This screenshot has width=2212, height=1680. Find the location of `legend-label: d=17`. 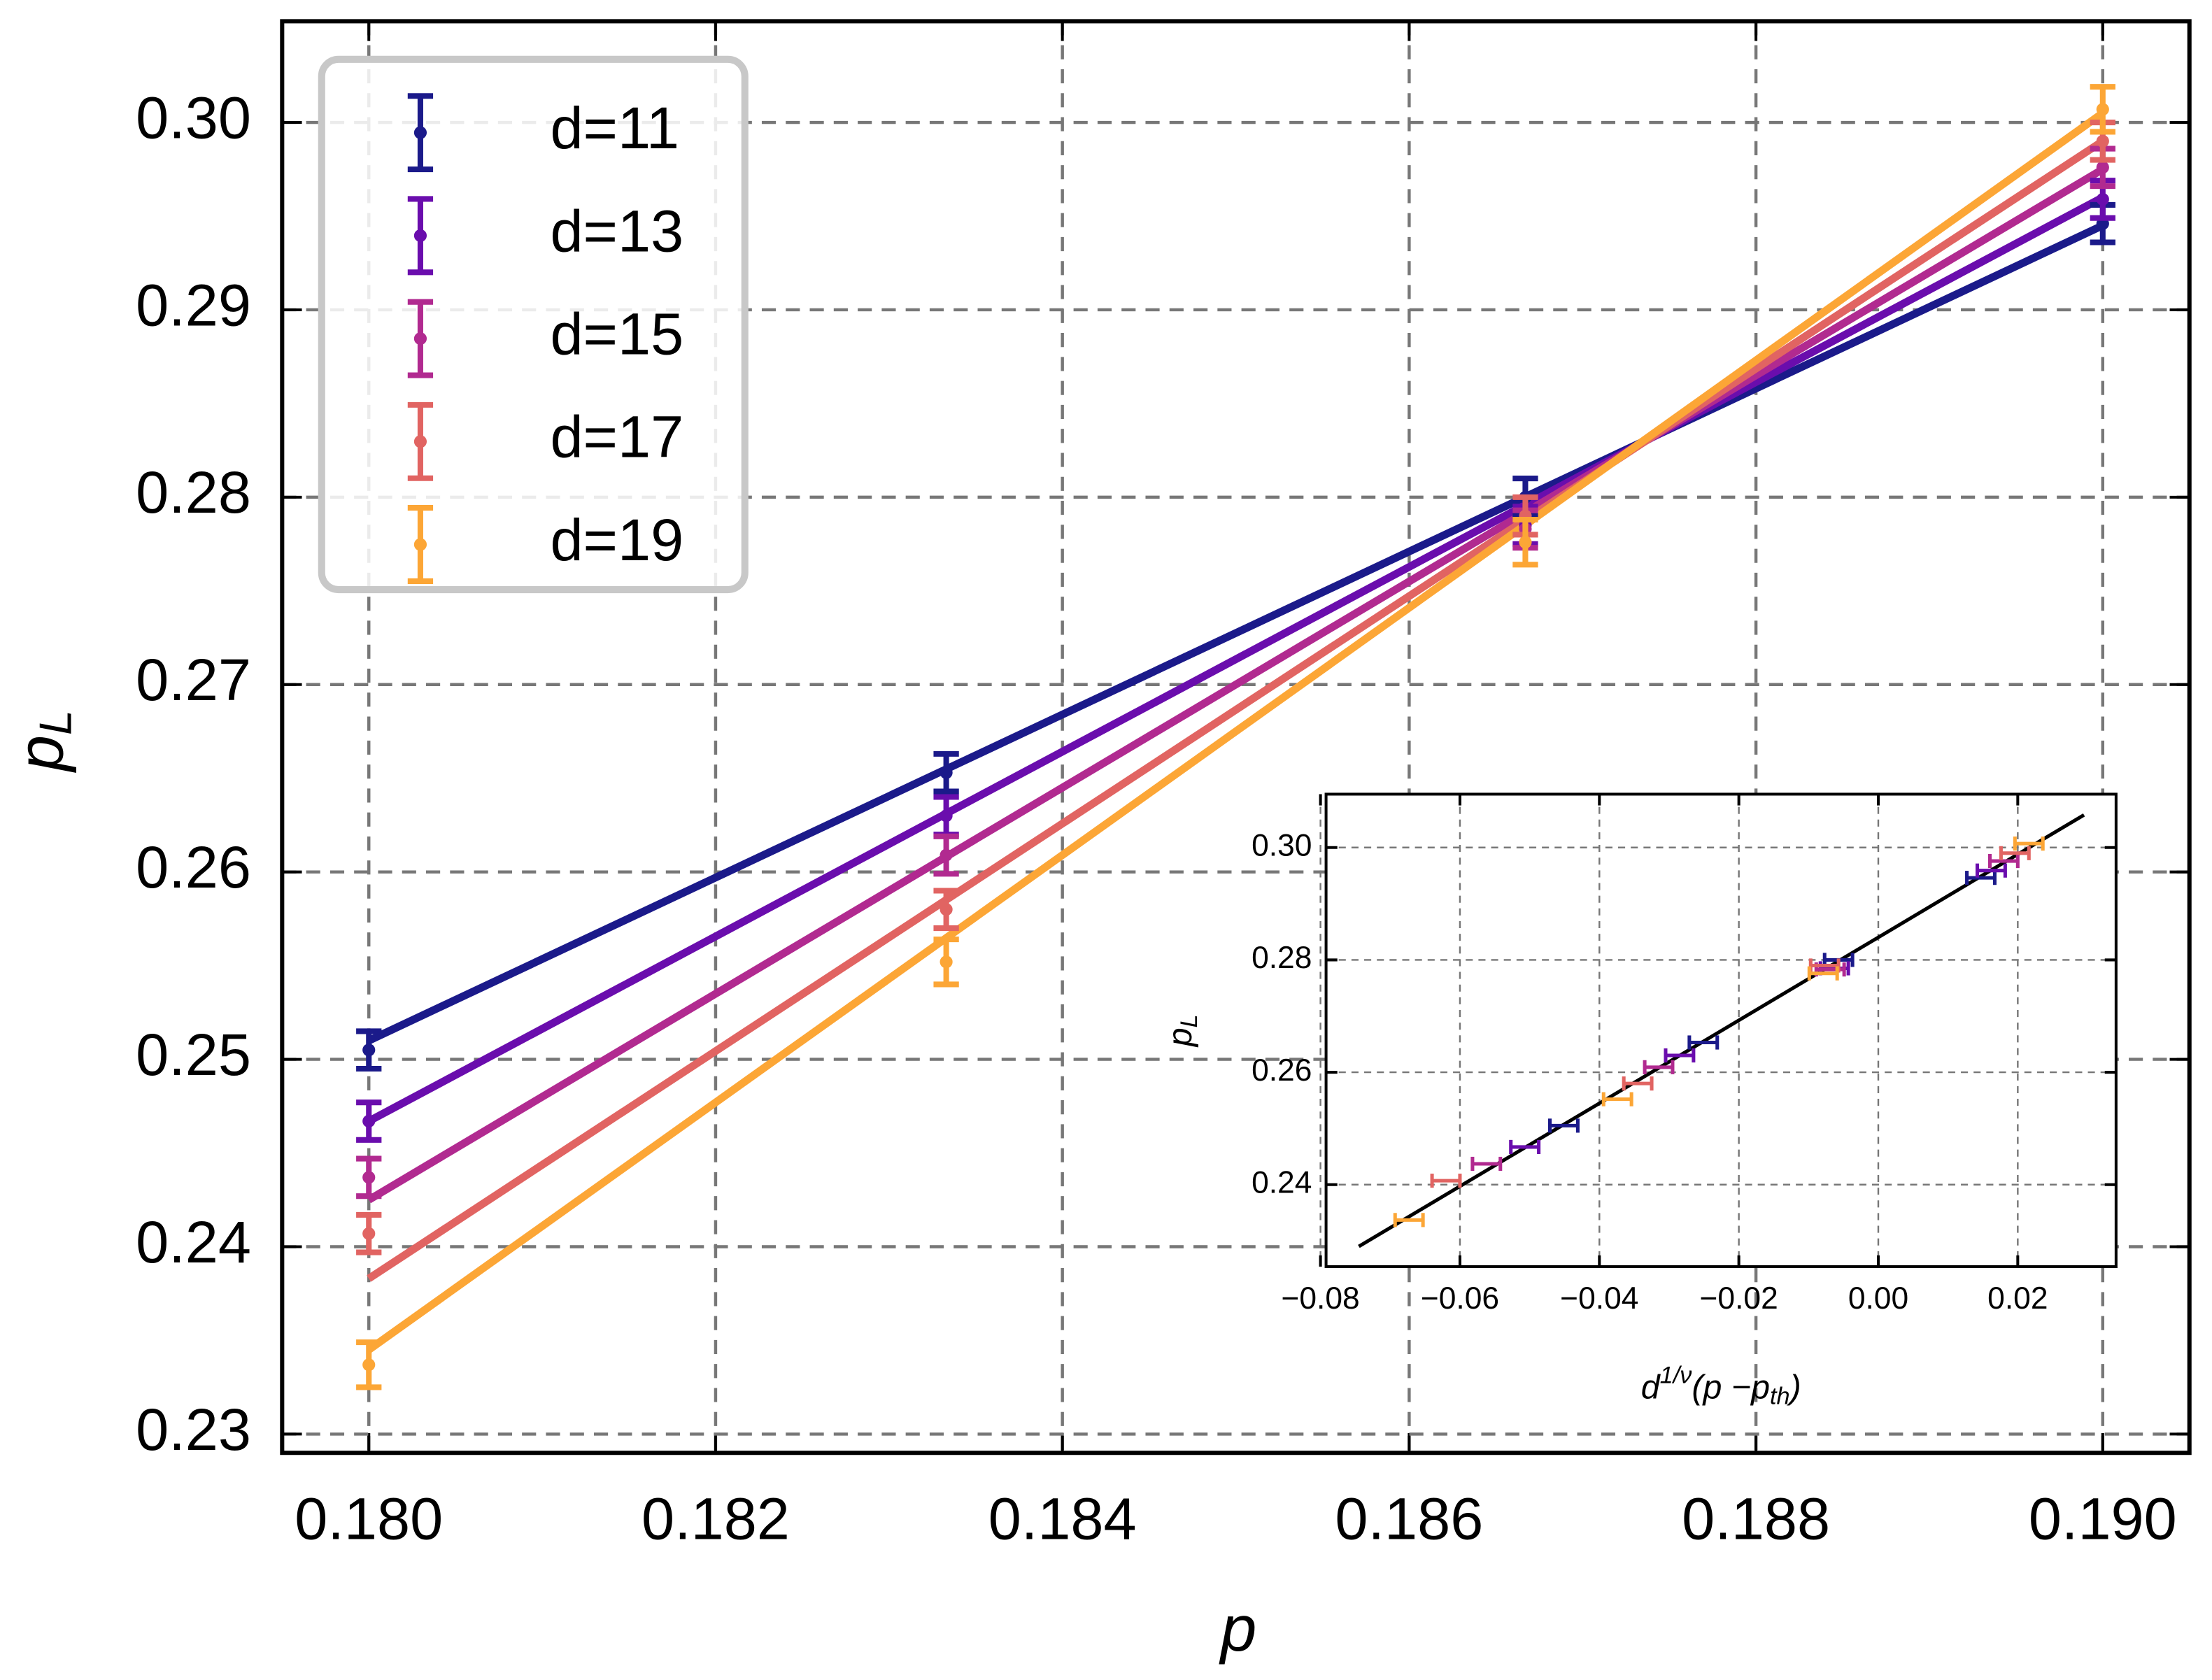

legend-label: d=17 is located at coordinates (616, 437).